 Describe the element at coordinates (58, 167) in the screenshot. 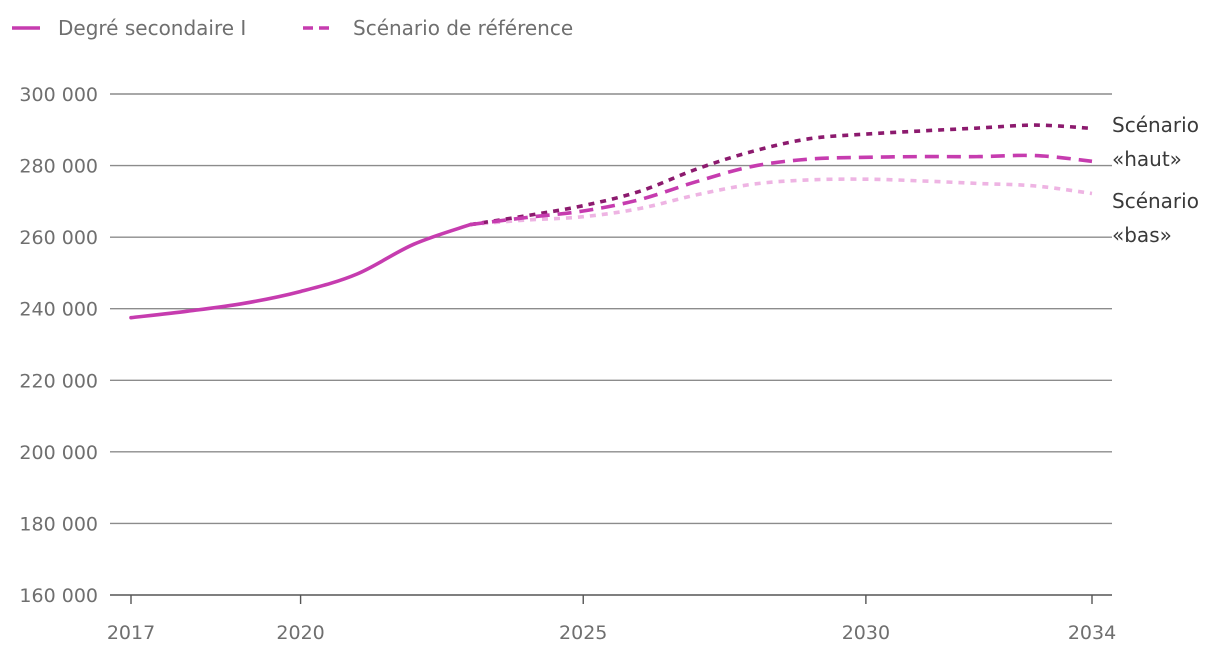

I see `y-tick-label: 280 000` at that location.